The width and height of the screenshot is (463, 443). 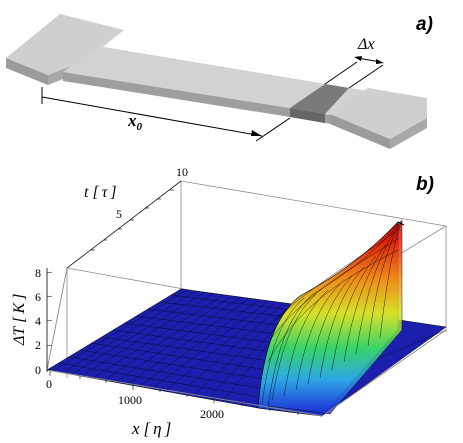 What do you see at coordinates (176, 94) in the screenshot?
I see `strip-side` at bounding box center [176, 94].